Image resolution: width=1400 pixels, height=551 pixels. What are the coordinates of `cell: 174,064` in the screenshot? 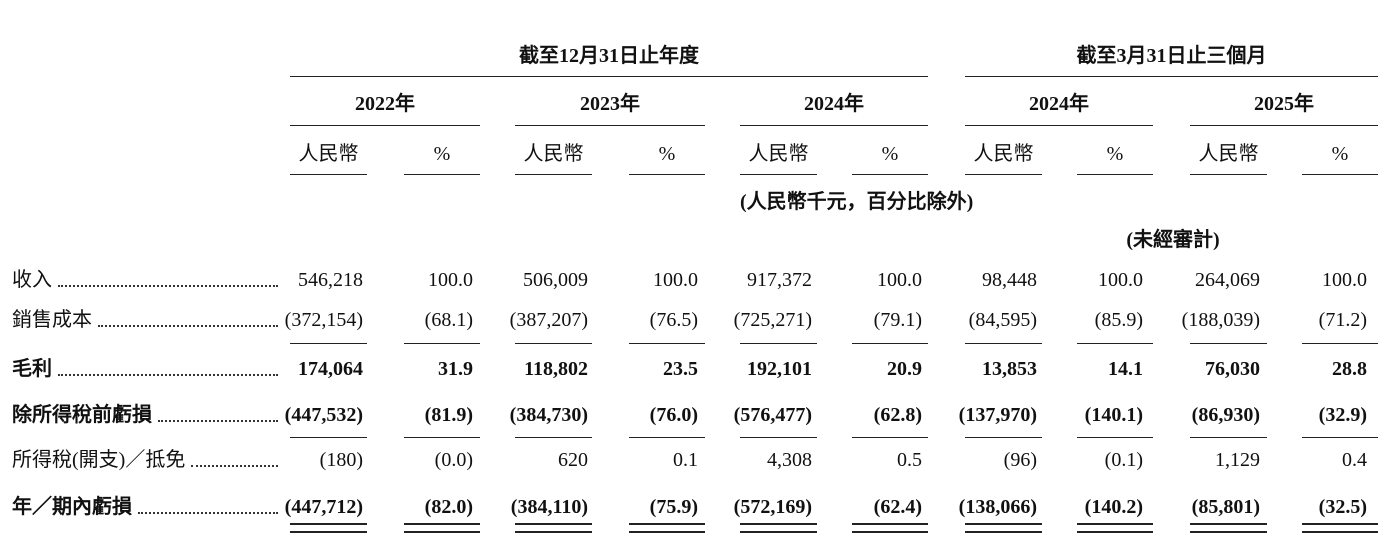 It's located at (330, 369).